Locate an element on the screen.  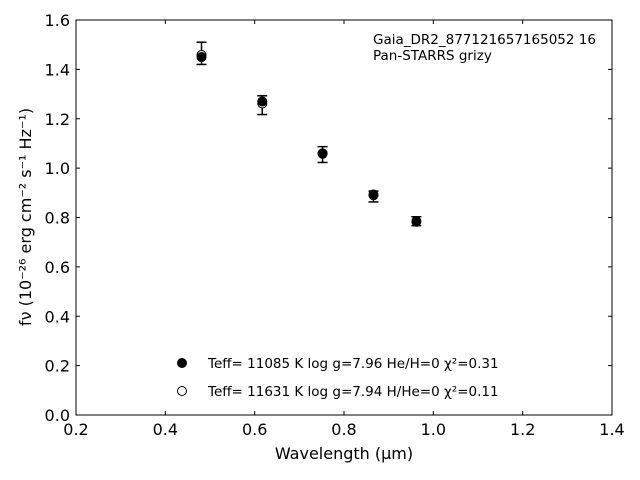
y-tick-label: 0.0 is located at coordinates (57, 415).